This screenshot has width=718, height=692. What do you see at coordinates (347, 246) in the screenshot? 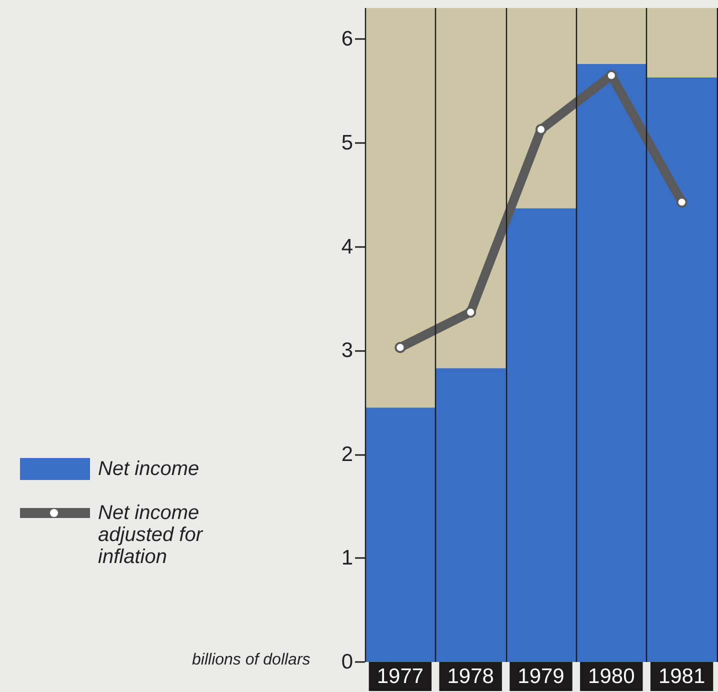
I see `y-tick-label: 4` at bounding box center [347, 246].